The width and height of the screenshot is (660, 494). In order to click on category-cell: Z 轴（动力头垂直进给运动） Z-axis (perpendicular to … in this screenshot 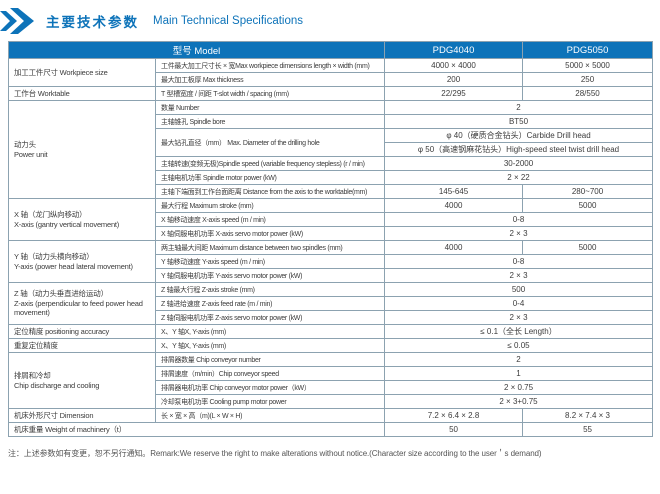, I will do `click(82, 303)`.